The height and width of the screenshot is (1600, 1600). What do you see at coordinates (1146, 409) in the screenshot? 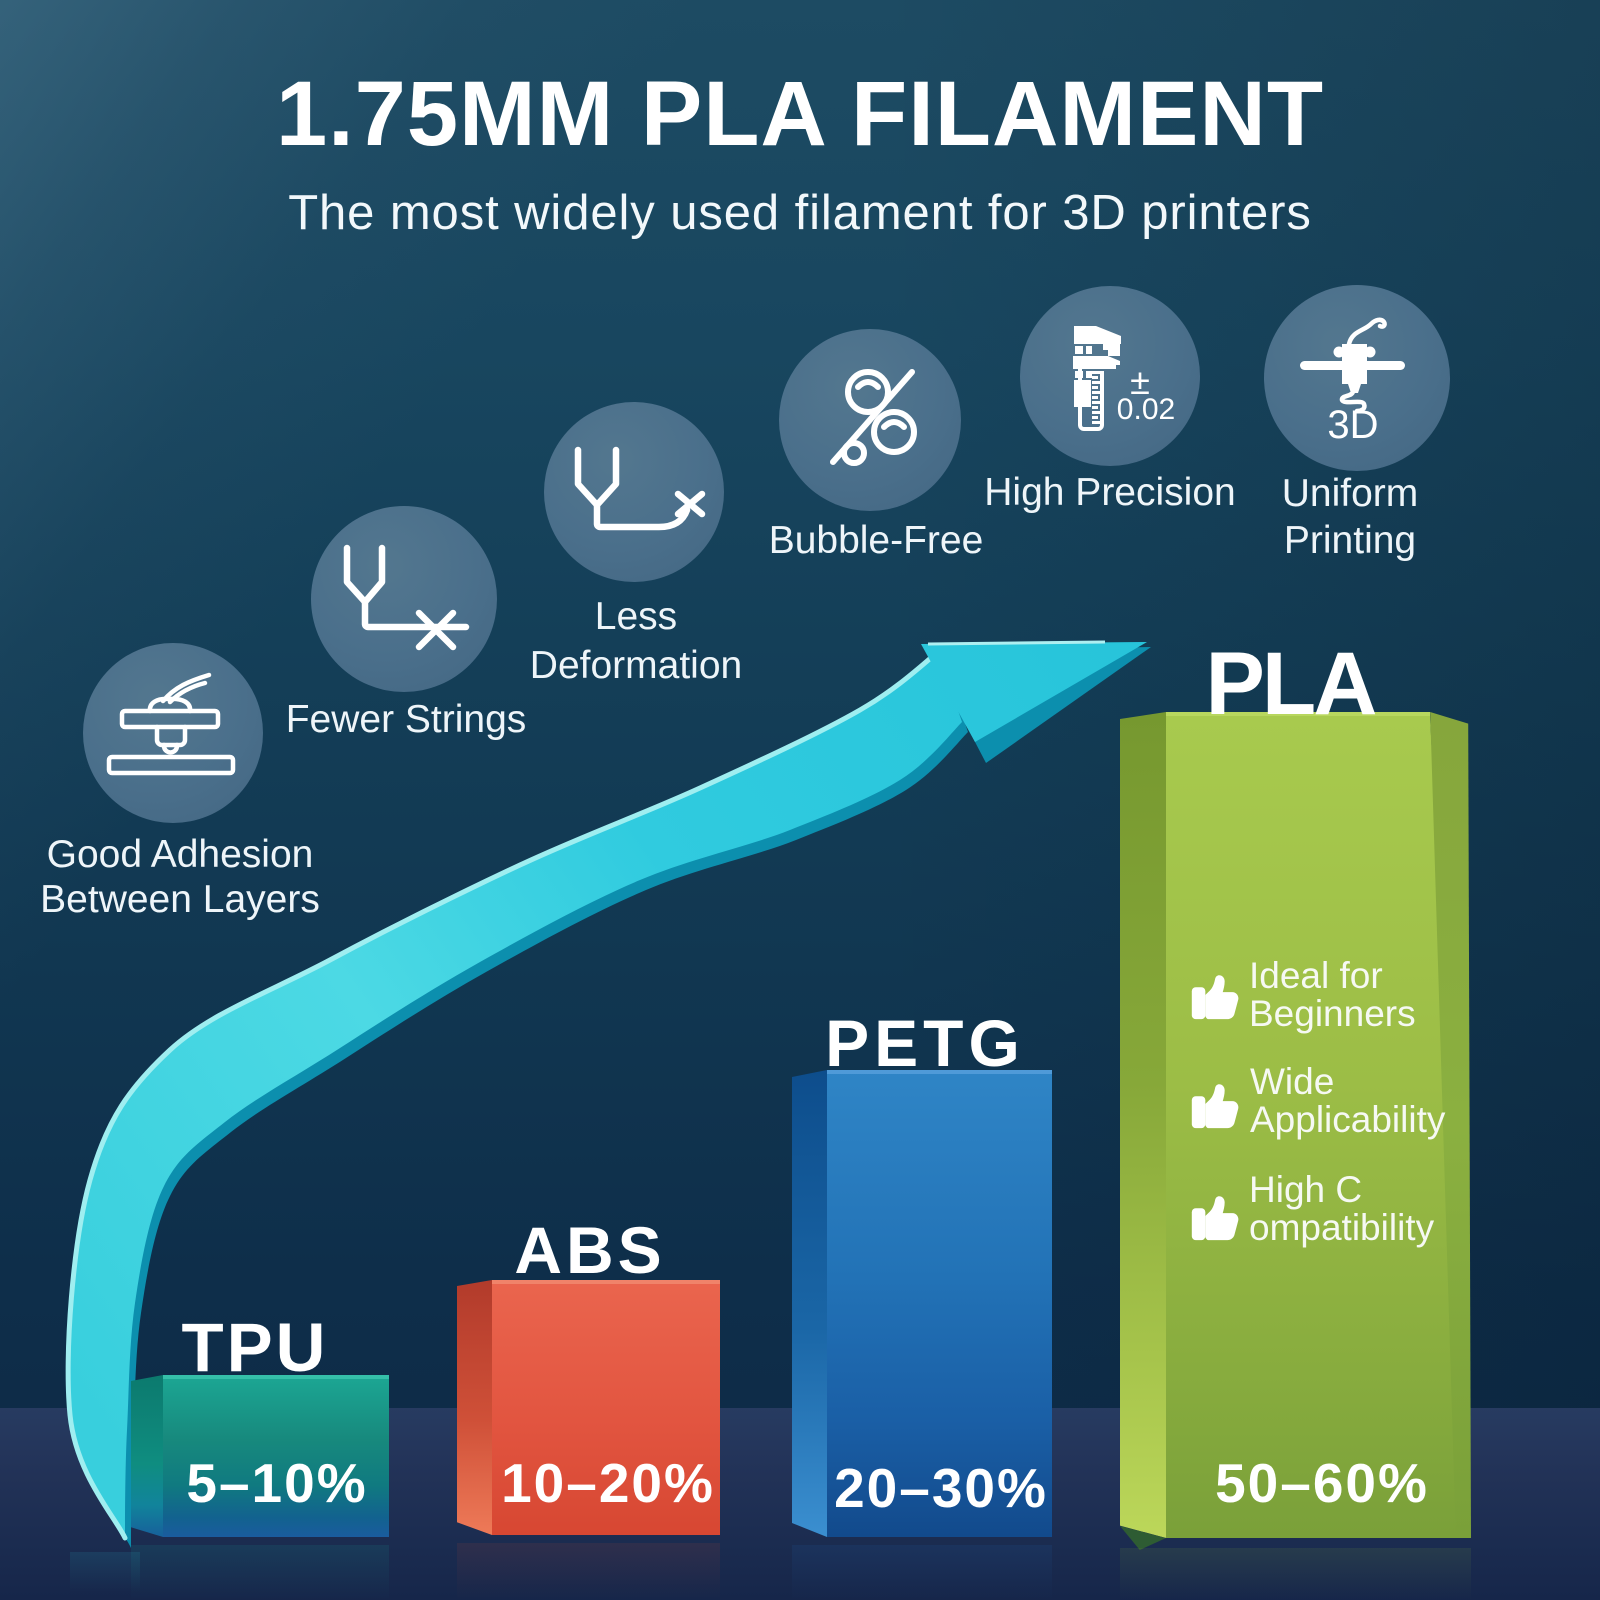
I see `svg-text: 0.02` at bounding box center [1146, 409].